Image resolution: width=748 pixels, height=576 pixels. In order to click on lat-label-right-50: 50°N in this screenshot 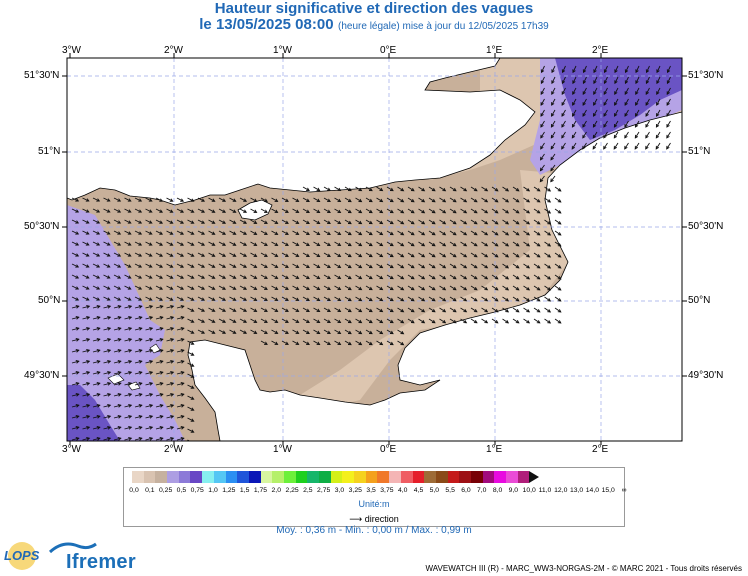, I will do `click(699, 300)`.